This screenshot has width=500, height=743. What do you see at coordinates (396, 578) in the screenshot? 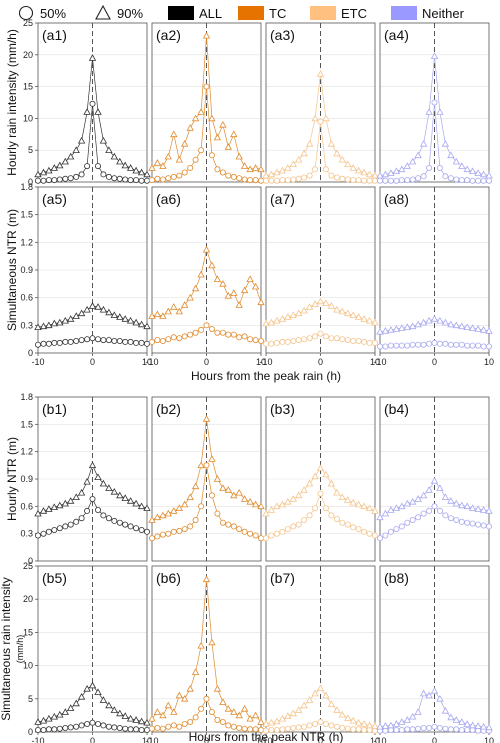
I see `panel-label: (b8)` at bounding box center [396, 578].